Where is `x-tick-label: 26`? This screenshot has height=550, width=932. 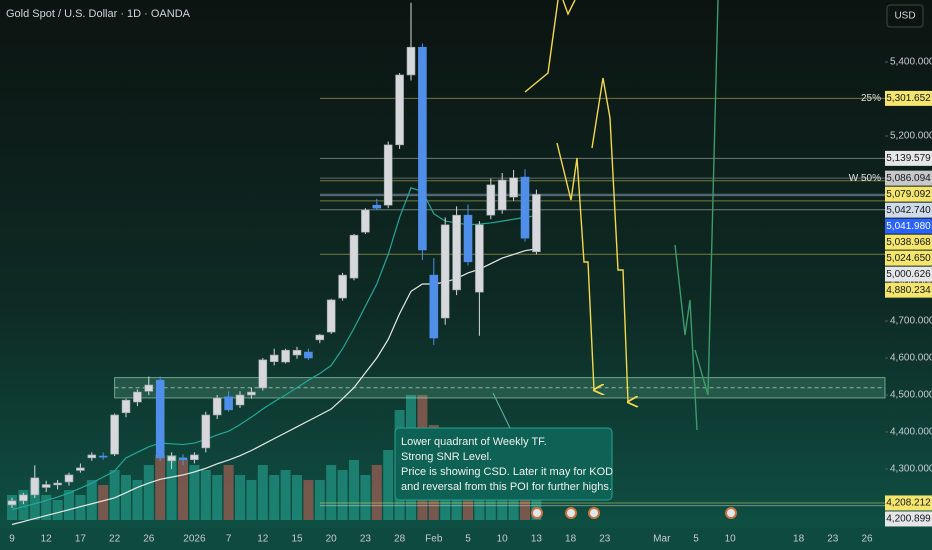 x-tick-label: 26 is located at coordinates (867, 539).